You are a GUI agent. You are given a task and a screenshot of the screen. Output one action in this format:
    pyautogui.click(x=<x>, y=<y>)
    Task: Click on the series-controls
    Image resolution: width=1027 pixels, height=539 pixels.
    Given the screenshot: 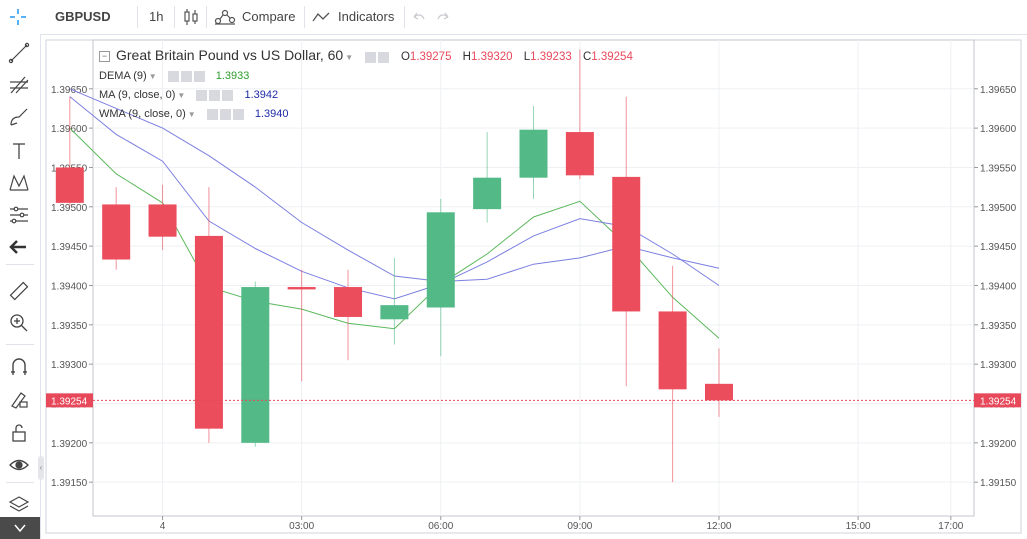 What is the action you would take?
    pyautogui.click(x=378, y=56)
    